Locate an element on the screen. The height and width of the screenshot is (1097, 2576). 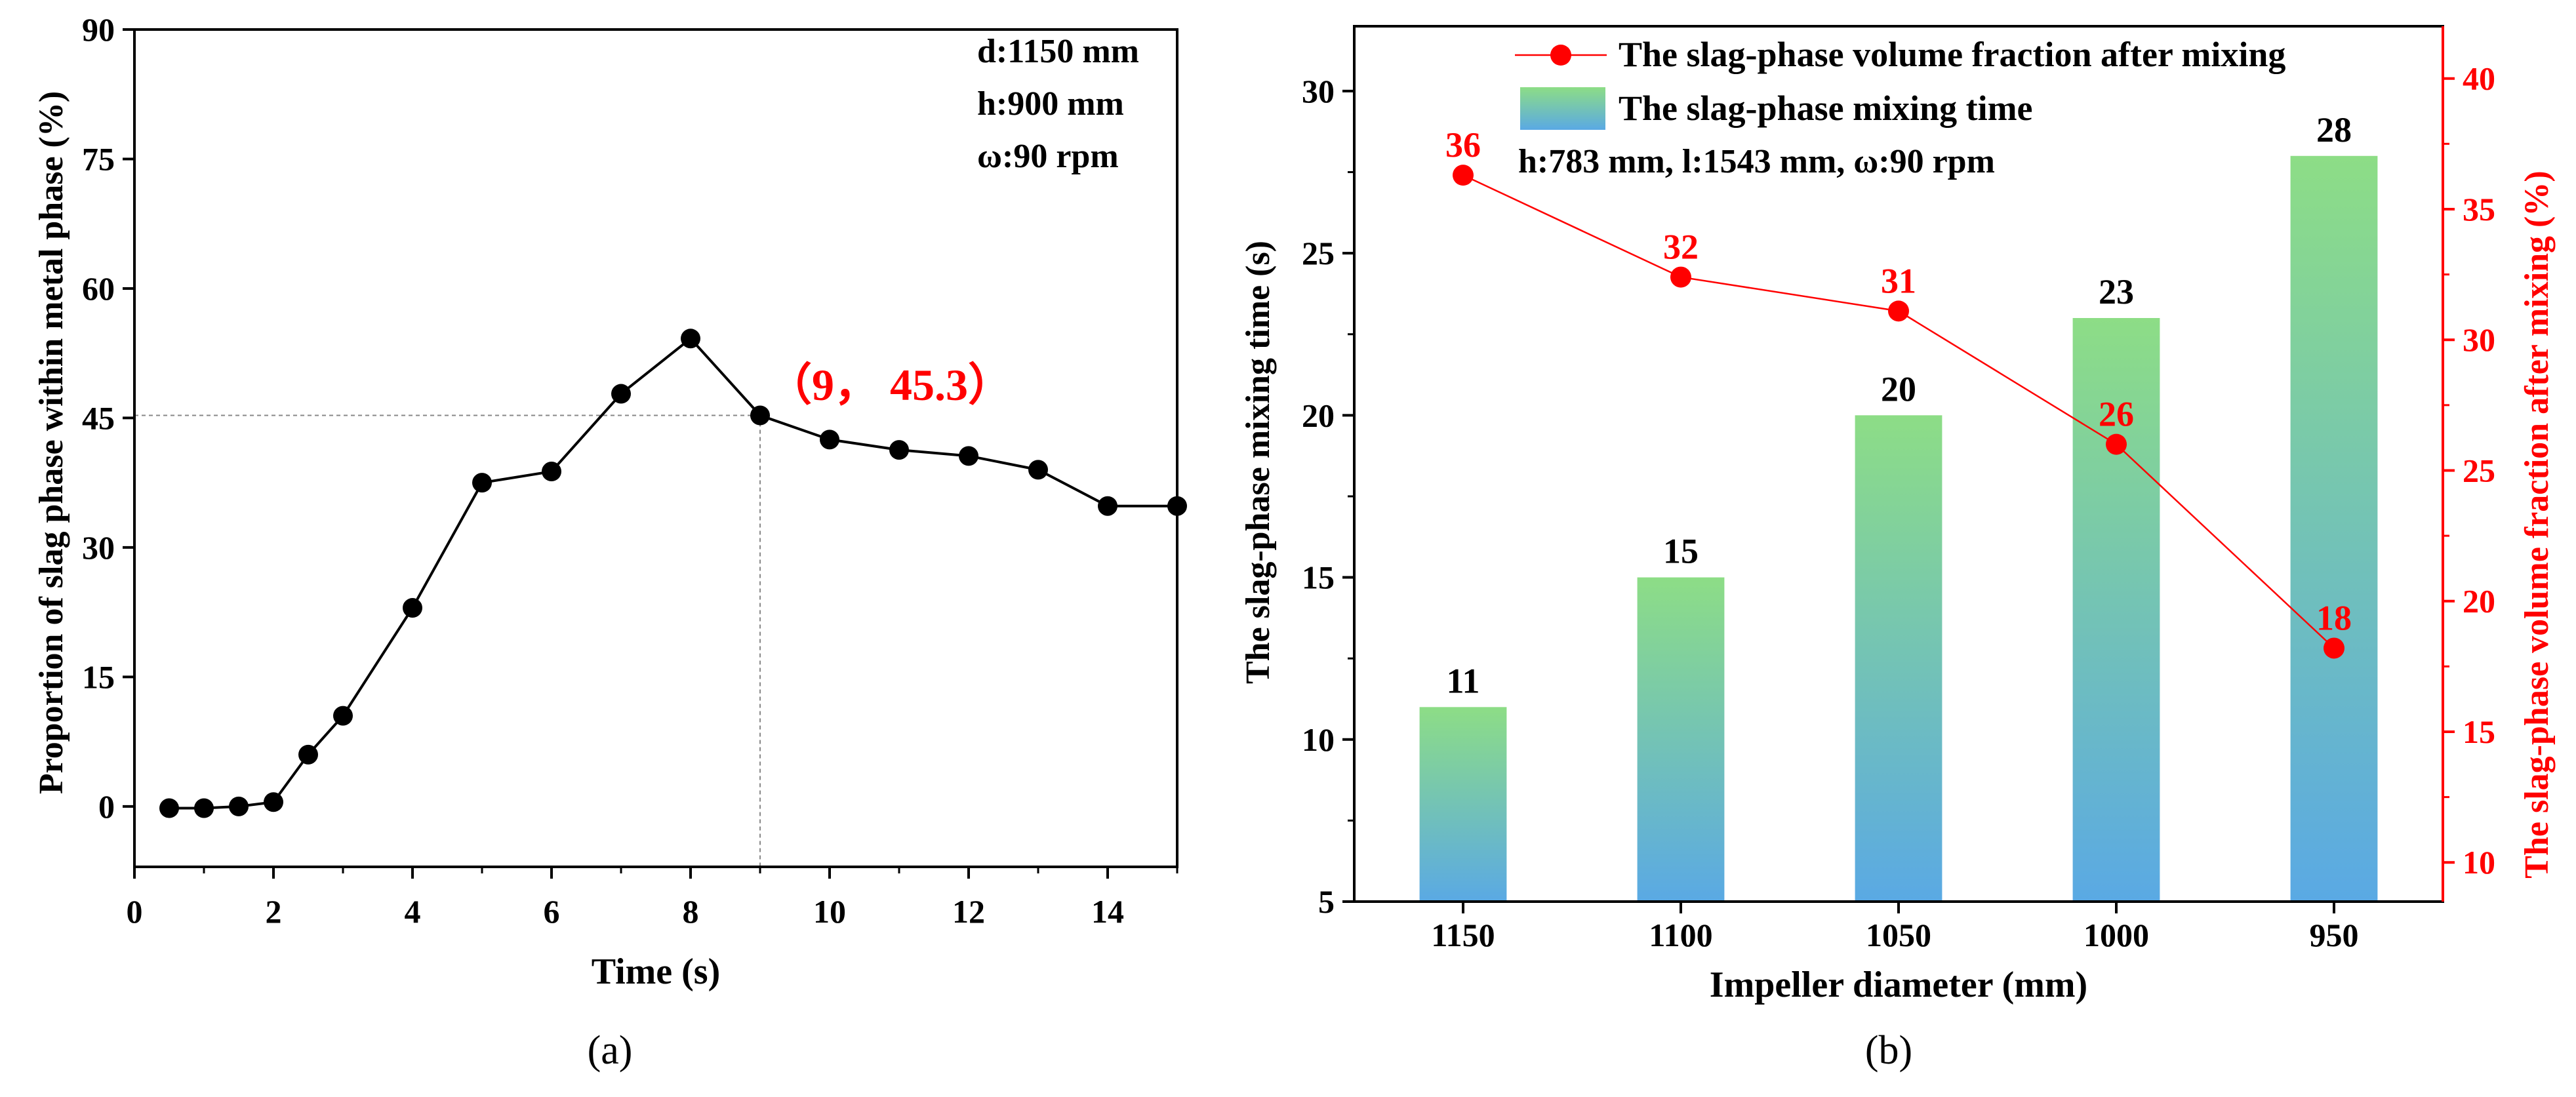
category-label: 1000 is located at coordinates (2116, 935).